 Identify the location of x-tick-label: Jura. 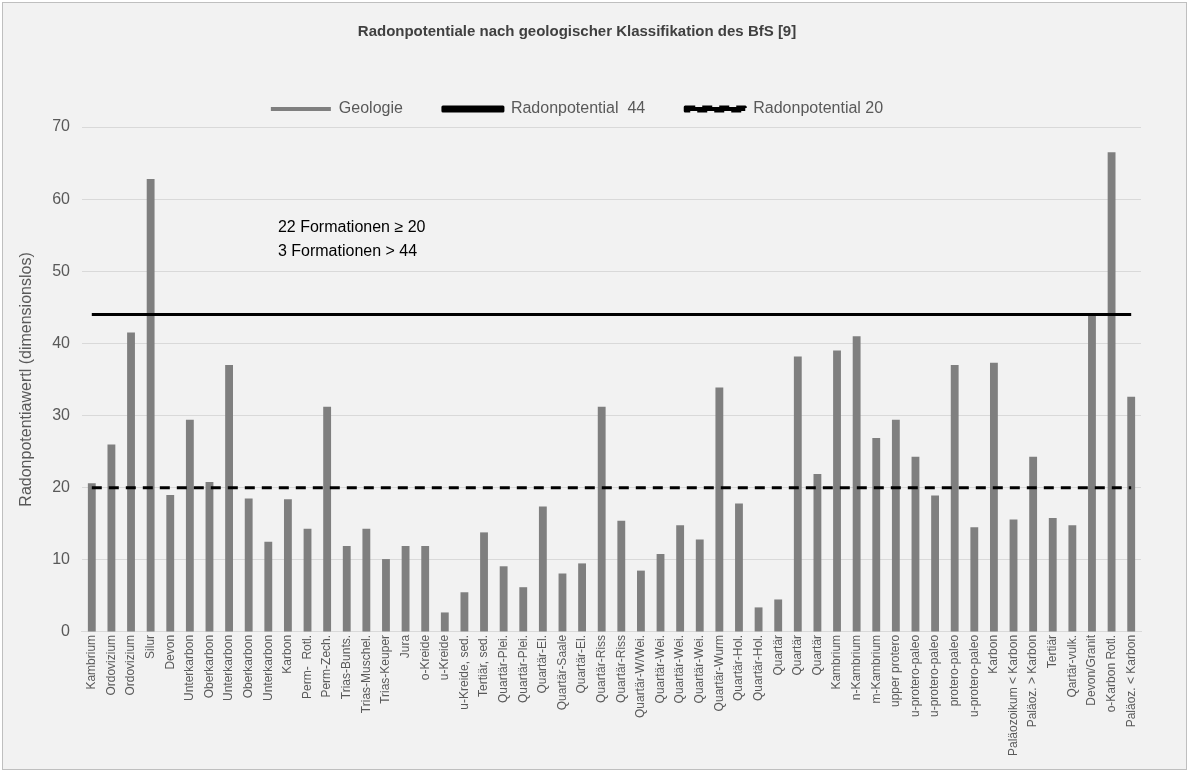
(404, 646).